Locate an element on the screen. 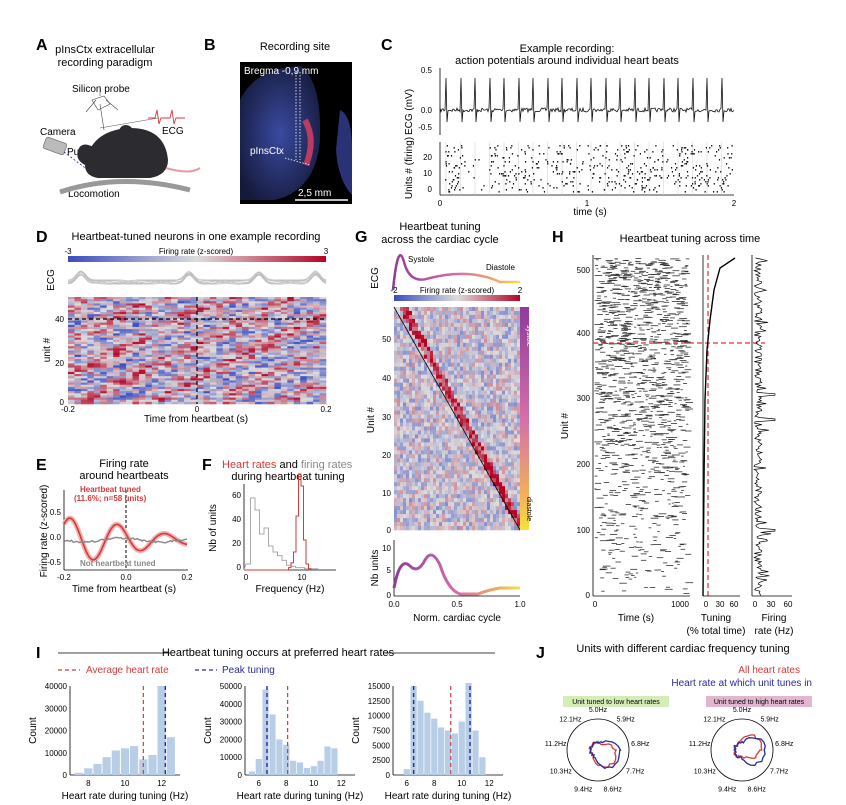  tick-label: 10 is located at coordinates (427, 173).